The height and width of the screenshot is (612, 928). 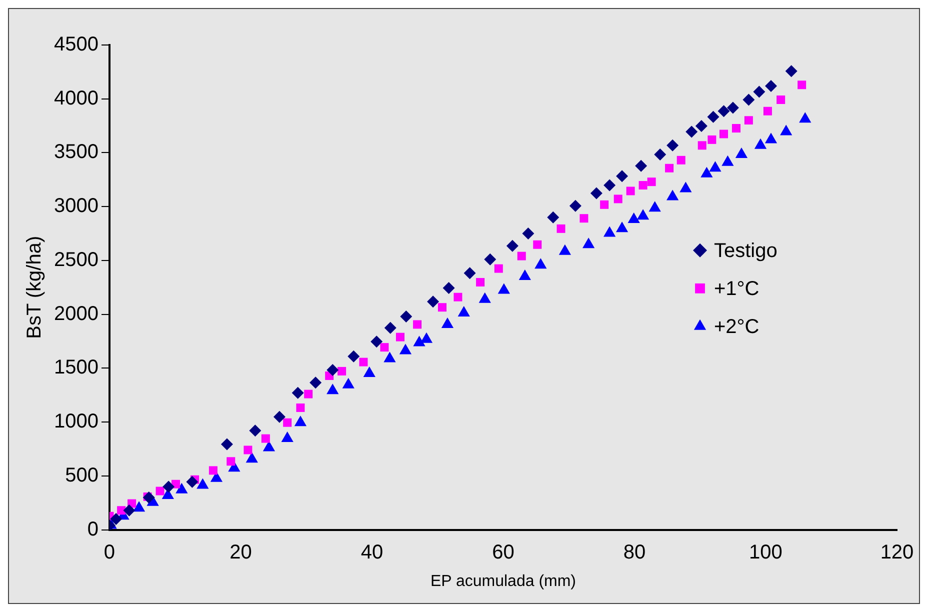 What do you see at coordinates (372, 552) in the screenshot?
I see `x-tick-label: 40` at bounding box center [372, 552].